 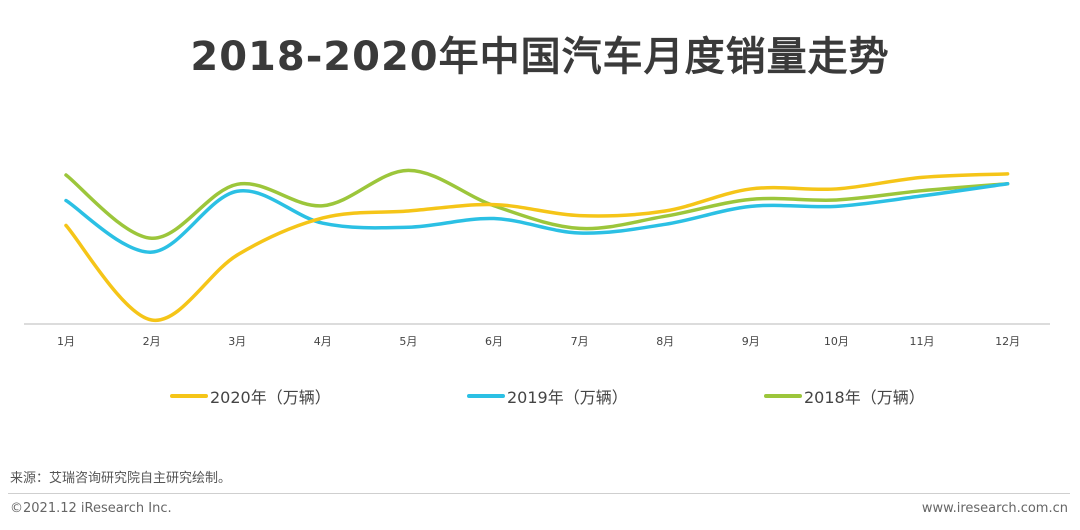 I want to click on legend-label-2018: 2018年（万辆）, so click(x=864, y=397).